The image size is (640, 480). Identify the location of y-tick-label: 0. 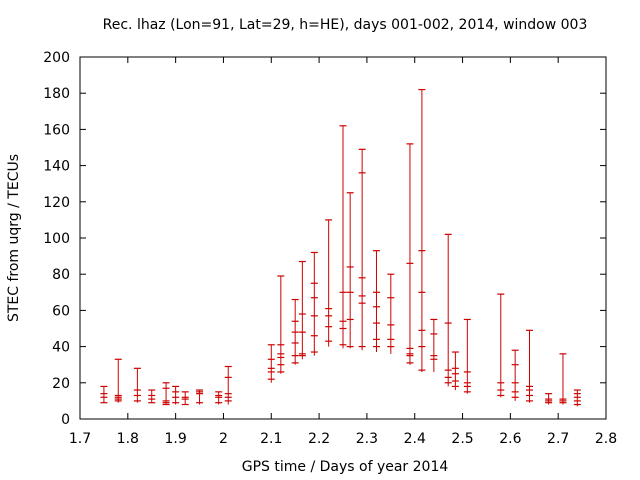
(65, 420).